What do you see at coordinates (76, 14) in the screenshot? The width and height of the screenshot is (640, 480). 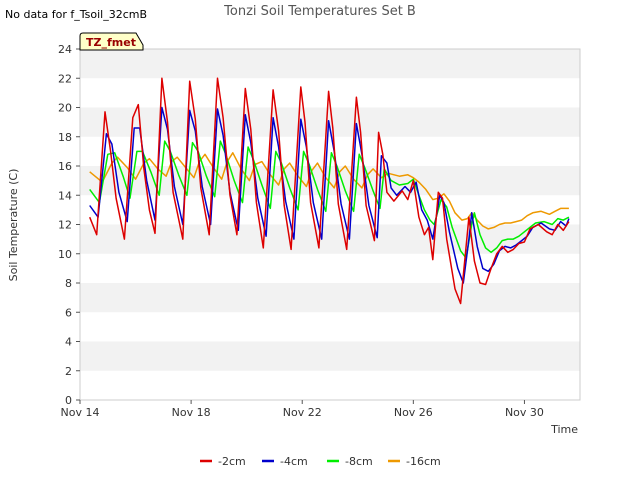 I see `no-data-note: No data for f_Tsoil_32cmB` at bounding box center [76, 14].